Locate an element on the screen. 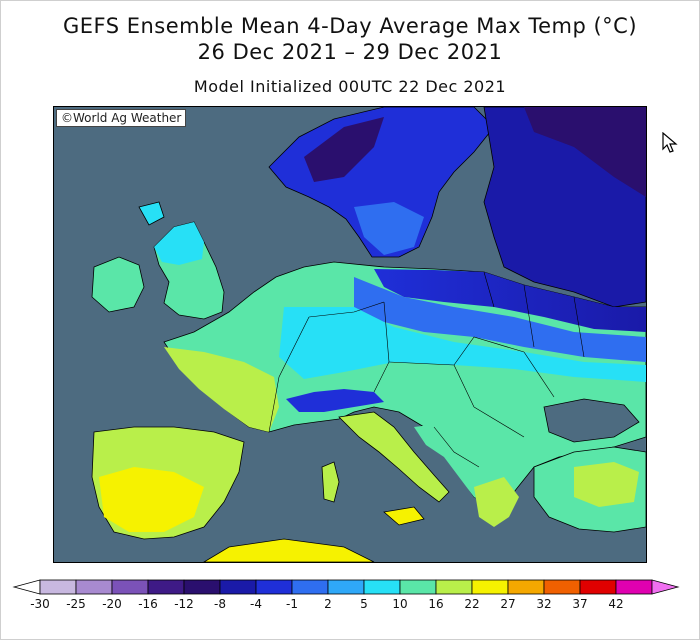 This screenshot has width=700, height=640. legend-arrow-high is located at coordinates (665, 587).